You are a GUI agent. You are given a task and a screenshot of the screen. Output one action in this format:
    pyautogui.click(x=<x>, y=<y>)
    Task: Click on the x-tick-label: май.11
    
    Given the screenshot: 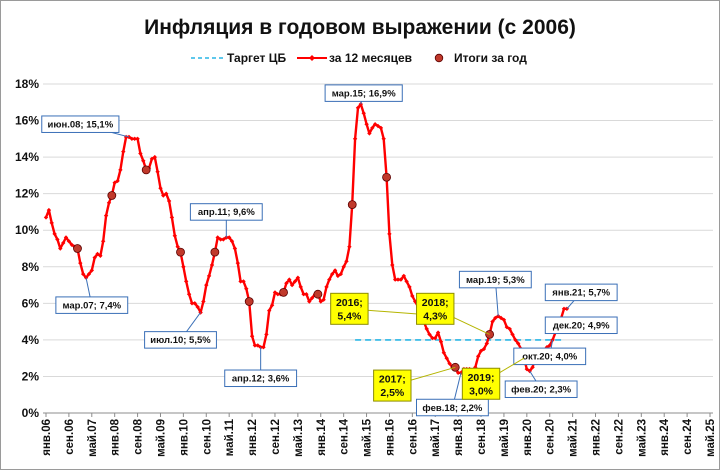 What is the action you would take?
    pyautogui.click(x=230, y=437)
    